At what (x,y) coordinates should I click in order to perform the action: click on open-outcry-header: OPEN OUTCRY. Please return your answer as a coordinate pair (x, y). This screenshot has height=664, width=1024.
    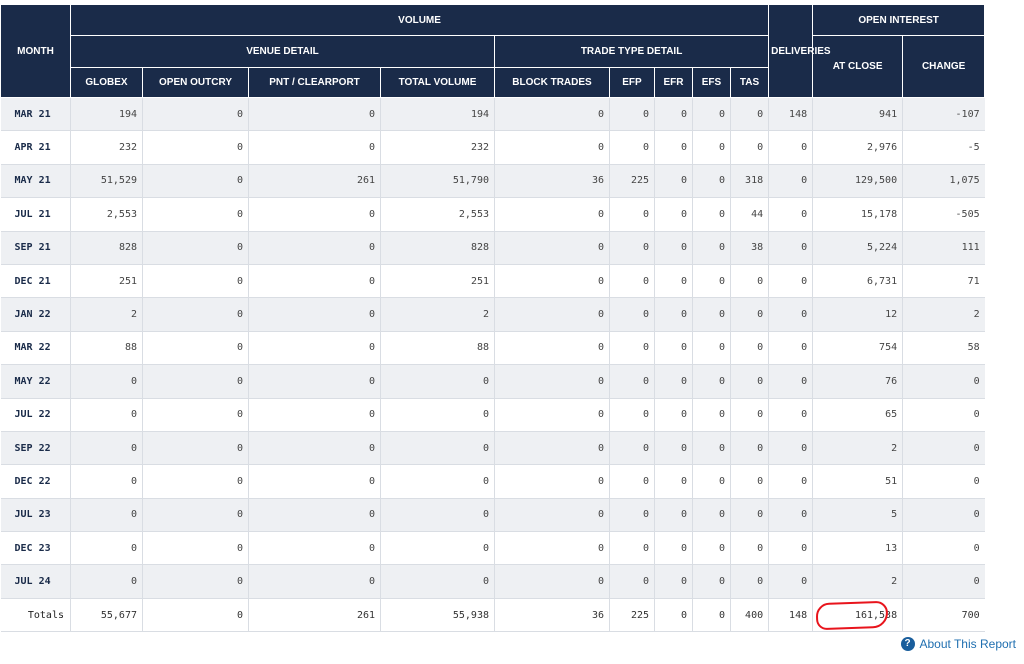
    Looking at the image, I should click on (195, 82).